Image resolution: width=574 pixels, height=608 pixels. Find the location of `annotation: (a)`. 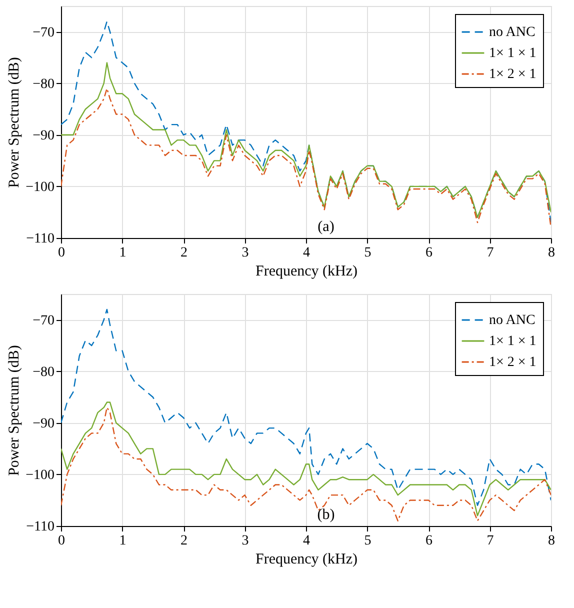

annotation: (a) is located at coordinates (326, 227).